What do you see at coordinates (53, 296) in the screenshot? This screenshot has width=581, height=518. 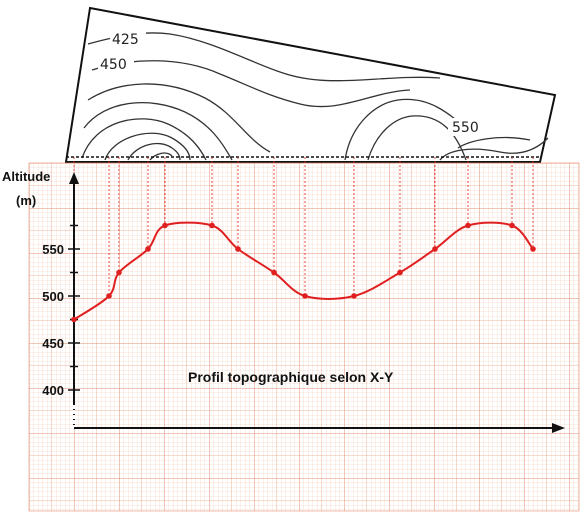 I see `y-tick-label-500: 500` at bounding box center [53, 296].